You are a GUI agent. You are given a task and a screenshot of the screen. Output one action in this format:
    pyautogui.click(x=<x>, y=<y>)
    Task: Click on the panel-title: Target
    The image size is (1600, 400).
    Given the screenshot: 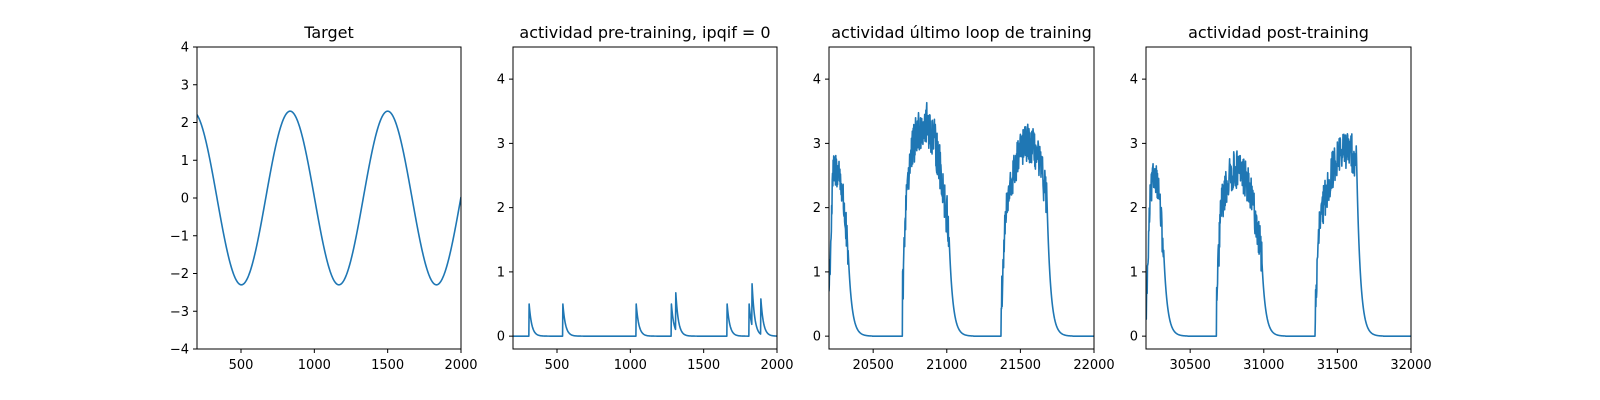 What is the action you would take?
    pyautogui.click(x=328, y=32)
    